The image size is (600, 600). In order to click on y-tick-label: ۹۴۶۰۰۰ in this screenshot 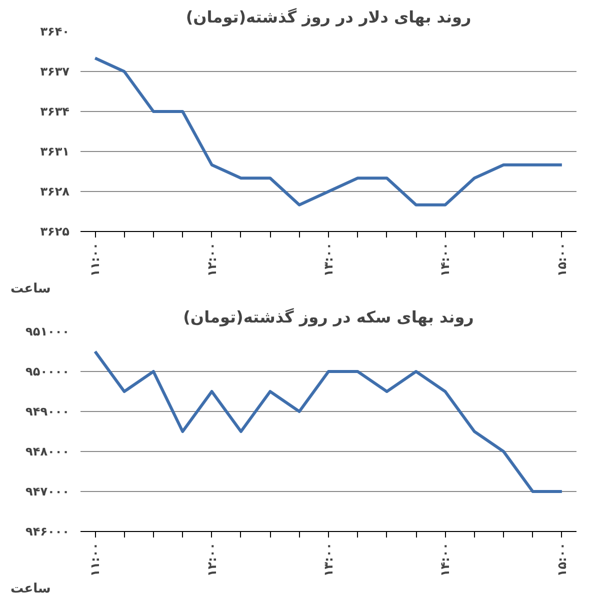, I will do `click(48, 531)`.